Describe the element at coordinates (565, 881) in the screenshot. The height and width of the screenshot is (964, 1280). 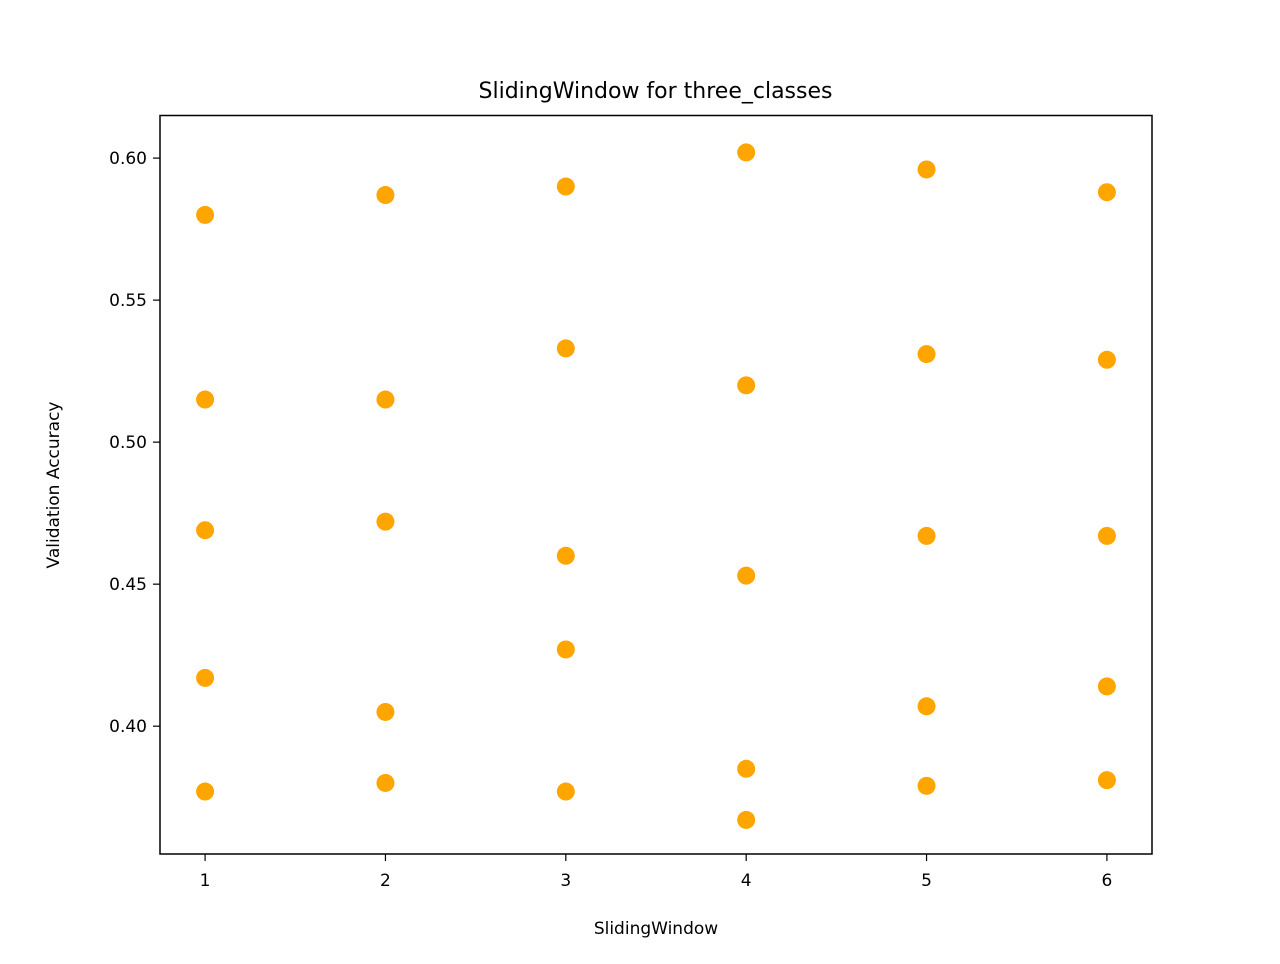
I see `x-tick-label: 3` at that location.